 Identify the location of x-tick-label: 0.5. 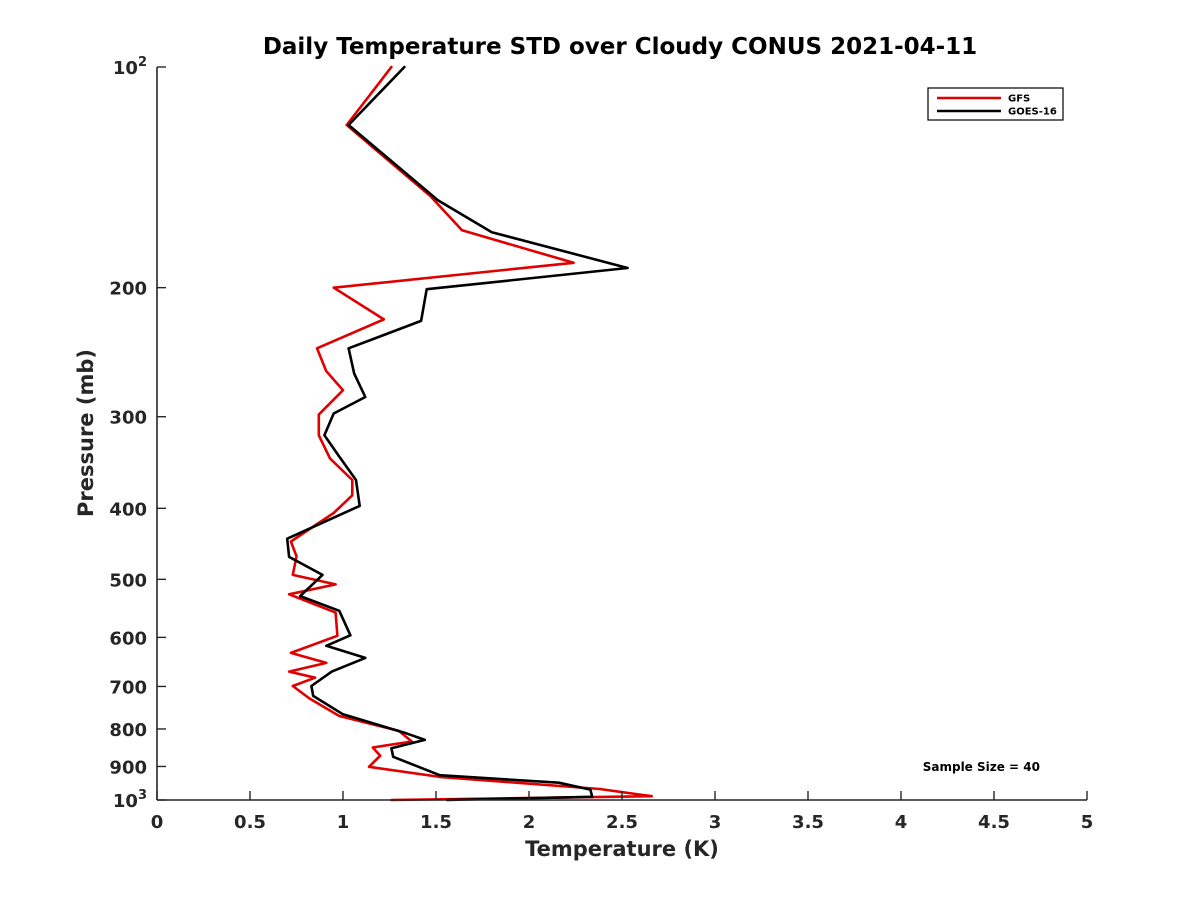
(250, 822).